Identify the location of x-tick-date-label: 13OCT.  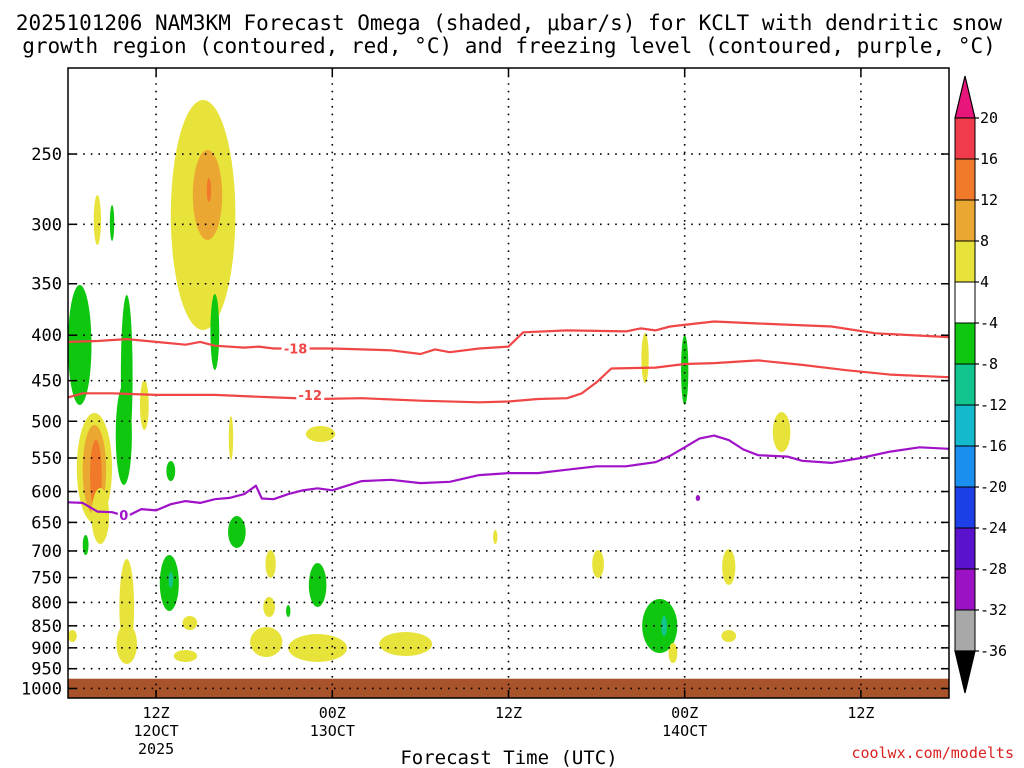
(332, 731).